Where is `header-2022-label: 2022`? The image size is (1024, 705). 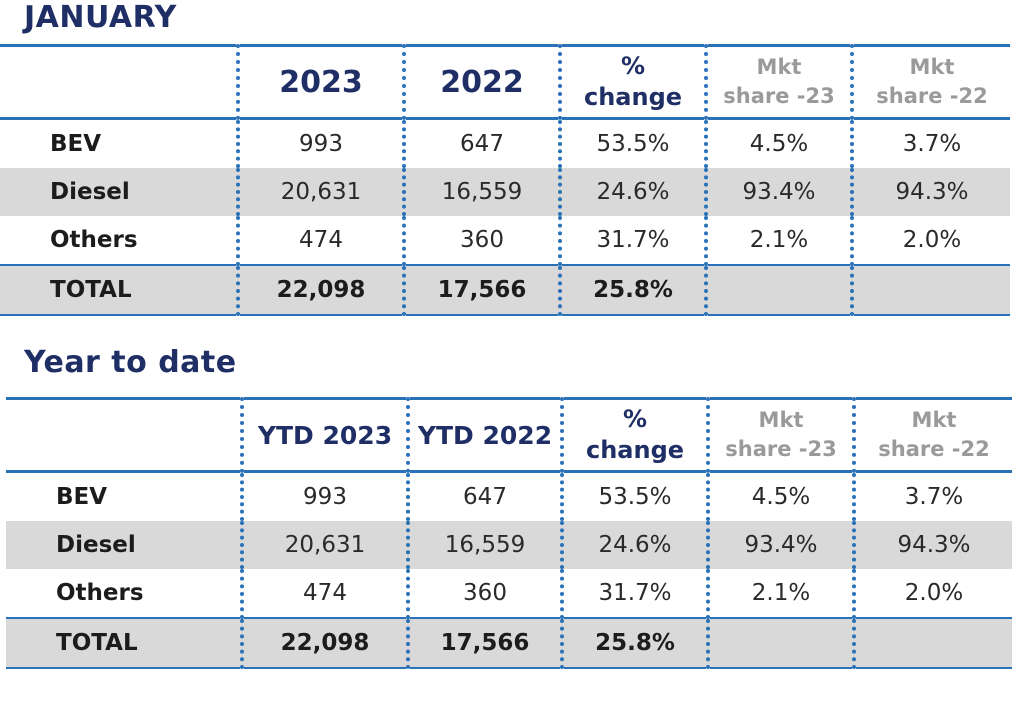
header-2022-label: 2022 is located at coordinates (482, 82).